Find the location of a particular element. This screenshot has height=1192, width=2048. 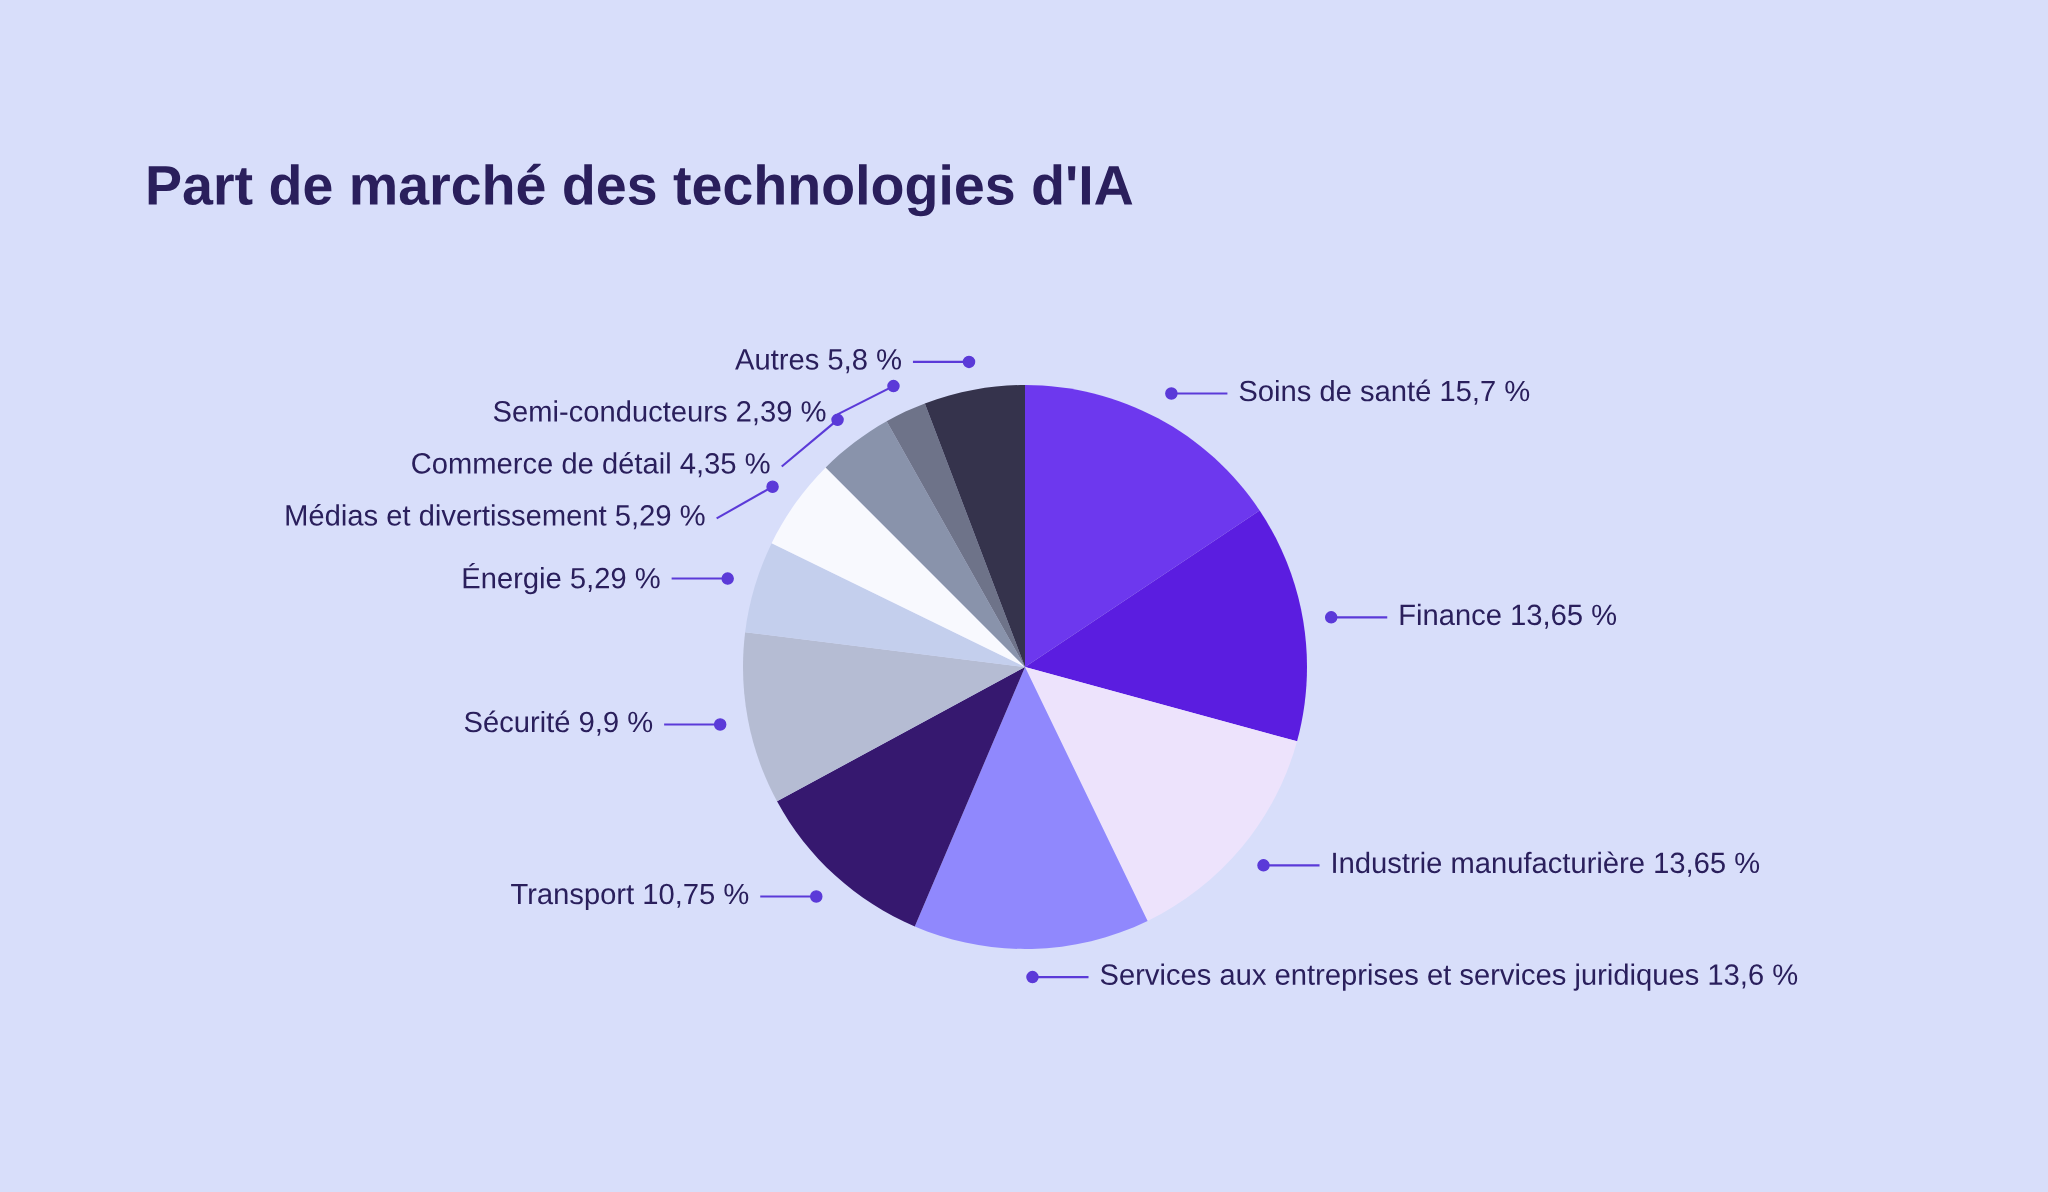

slice-label: Énergie 5,29 % is located at coordinates (561, 578).